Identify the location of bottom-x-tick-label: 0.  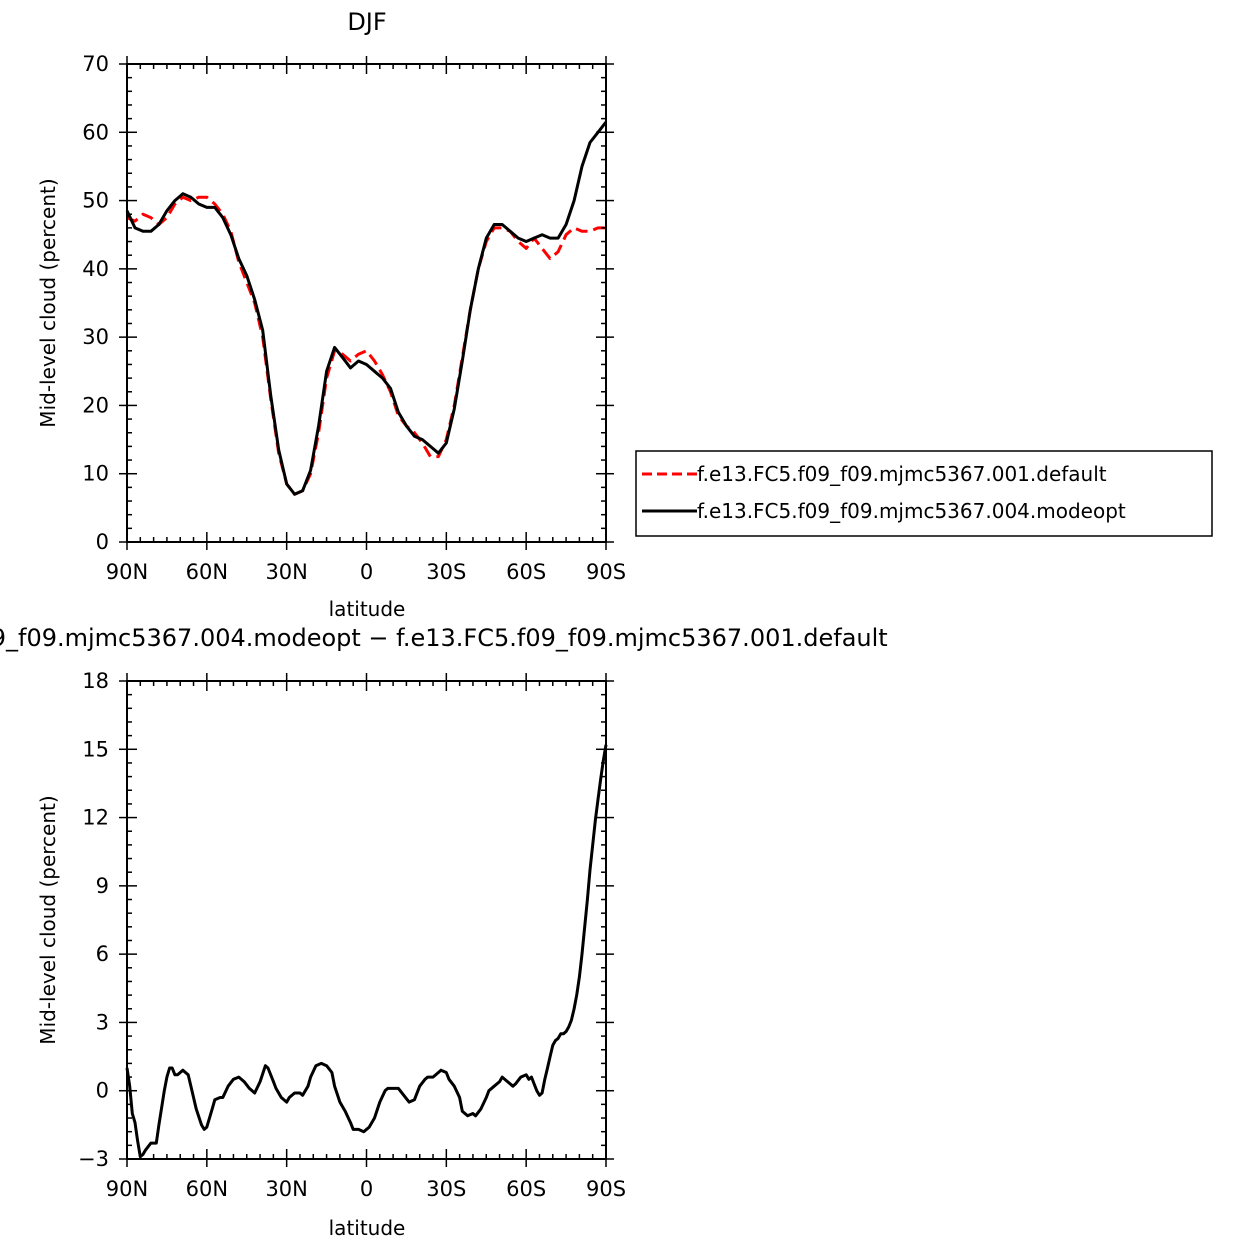
(366, 1189).